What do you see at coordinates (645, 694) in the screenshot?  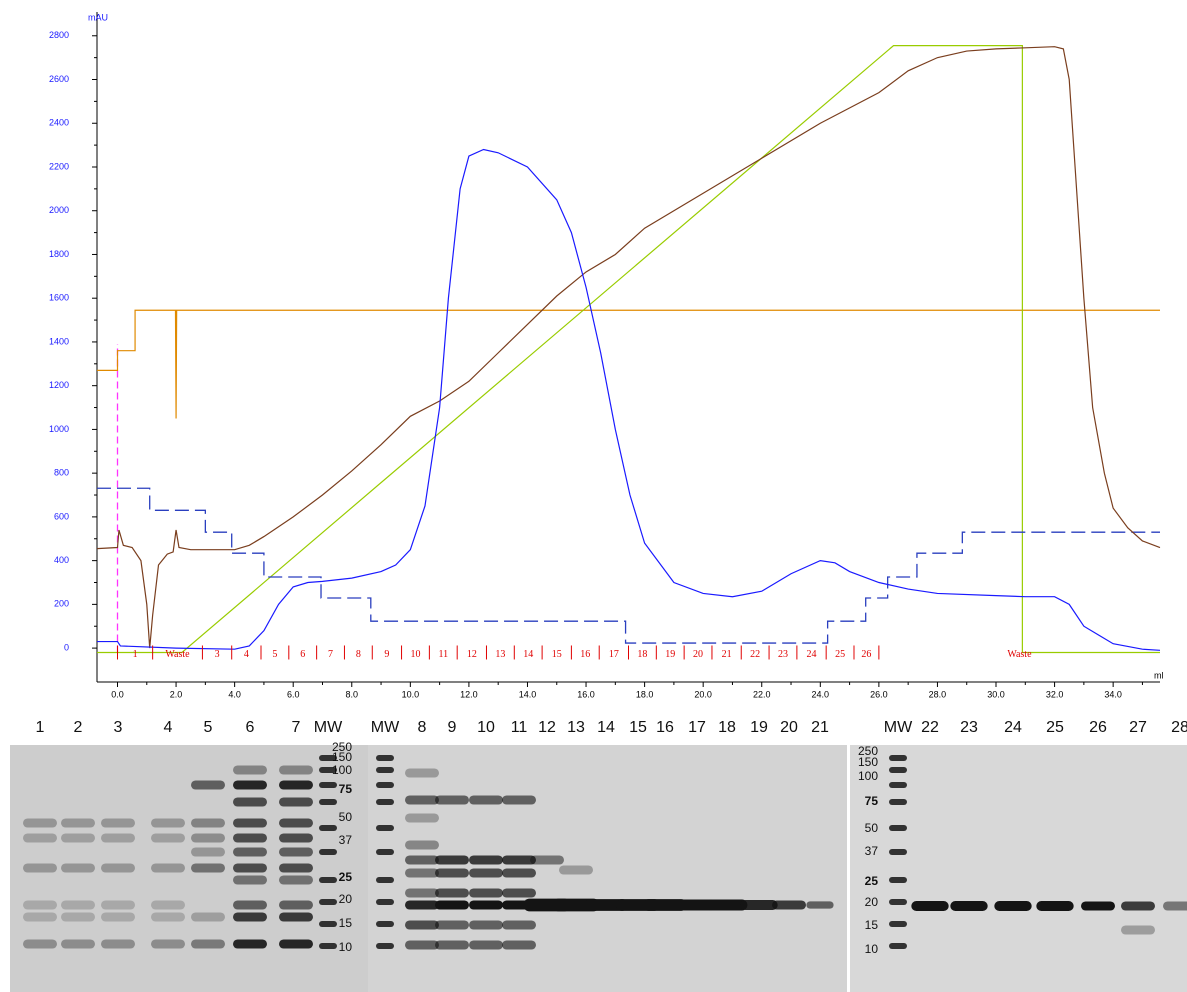 I see `x-tick-label: 18.0` at bounding box center [645, 694].